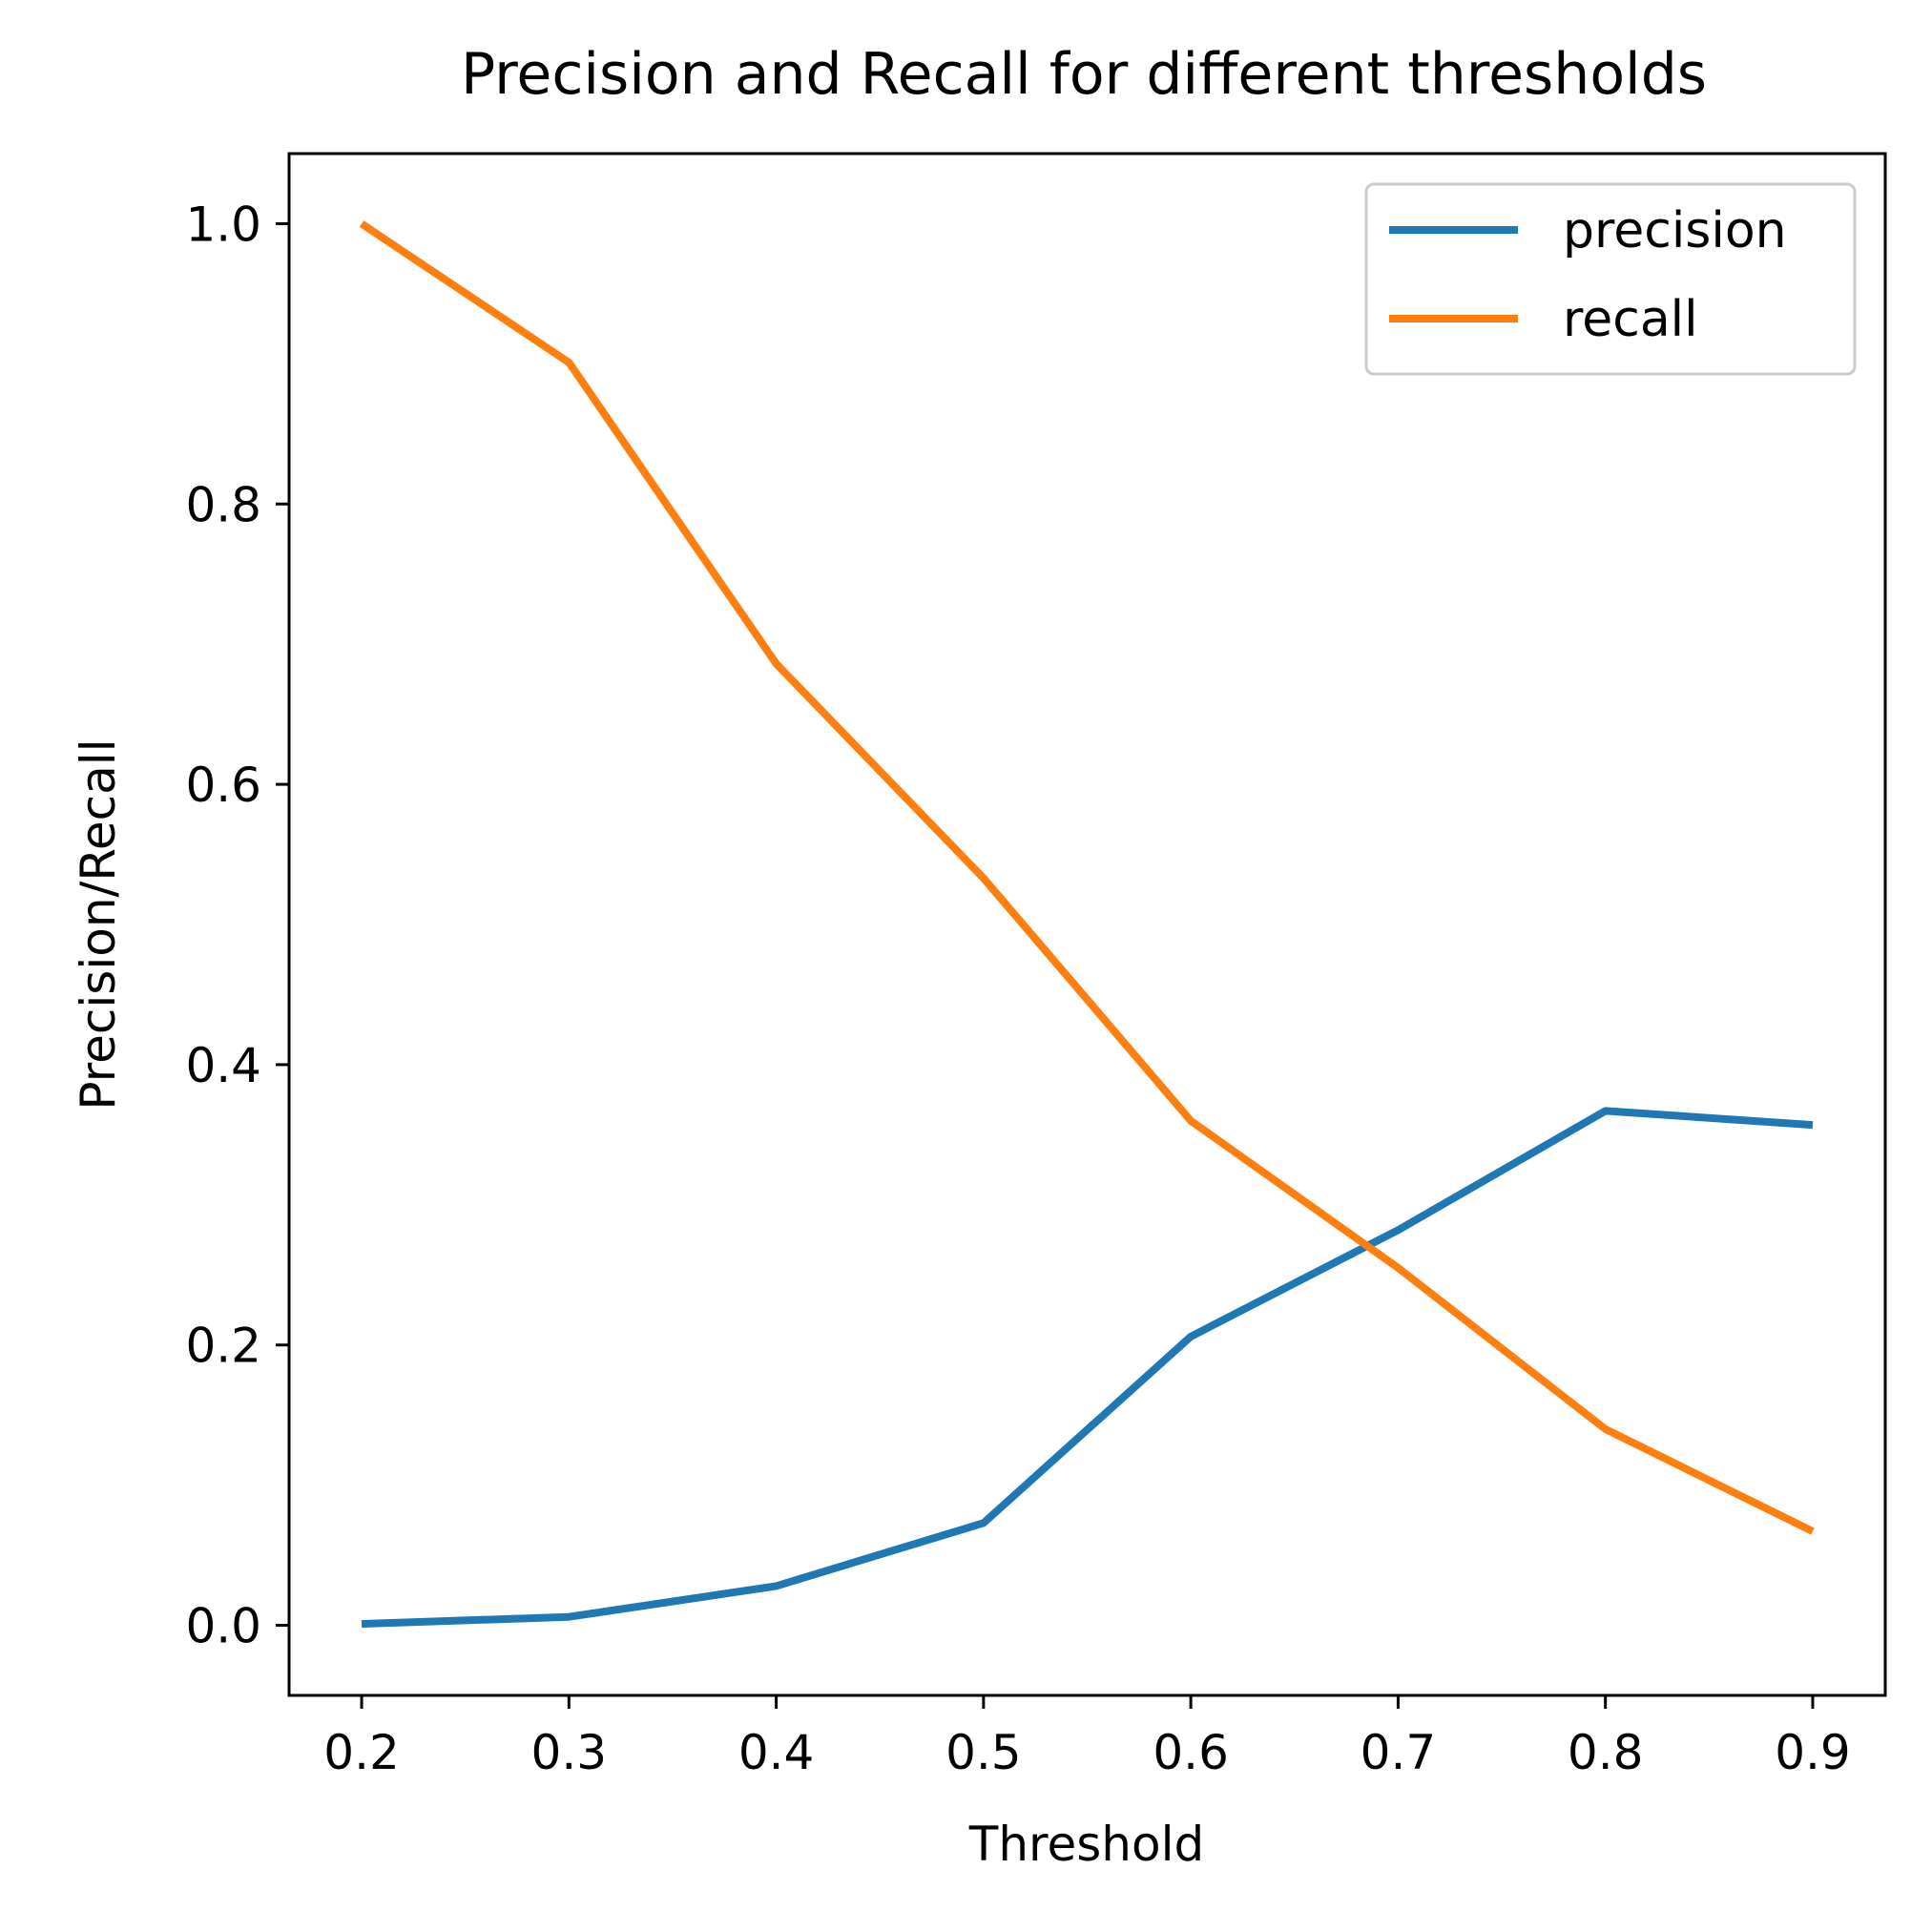 The image size is (1932, 1932). What do you see at coordinates (1630, 319) in the screenshot?
I see `legend-label-recall: recall` at bounding box center [1630, 319].